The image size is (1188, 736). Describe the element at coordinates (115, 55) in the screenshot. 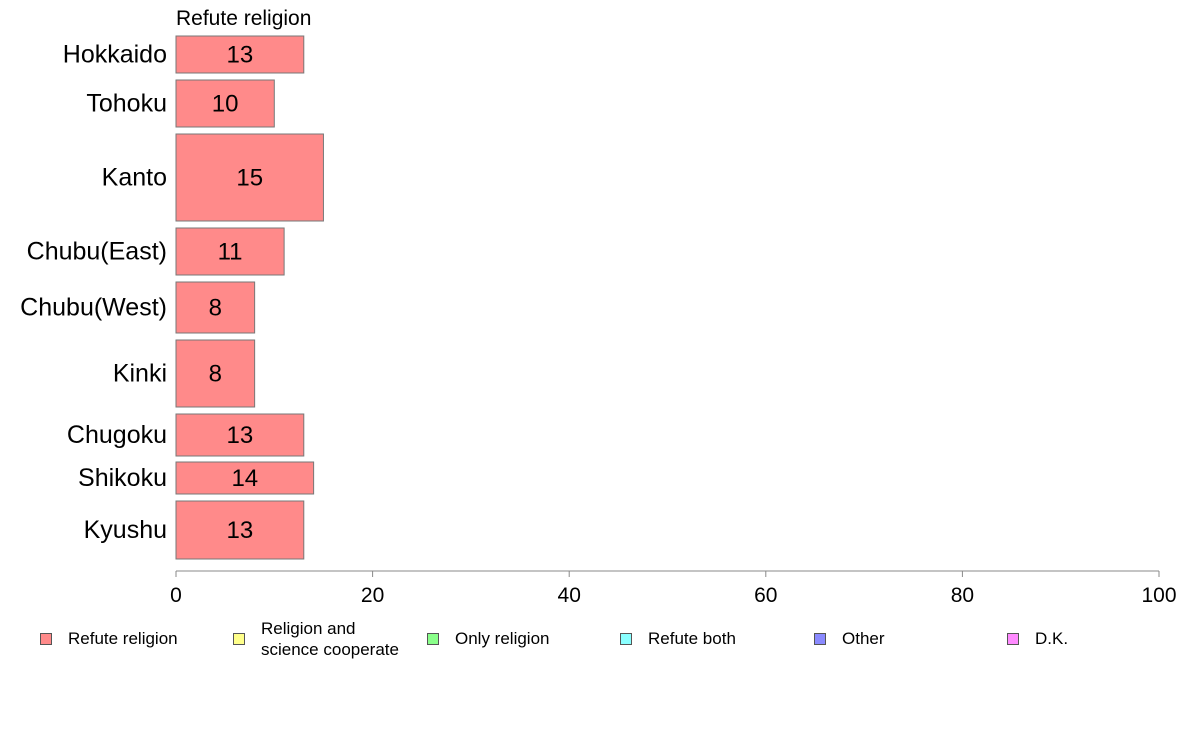

I see `category-label: Hokkaido` at that location.